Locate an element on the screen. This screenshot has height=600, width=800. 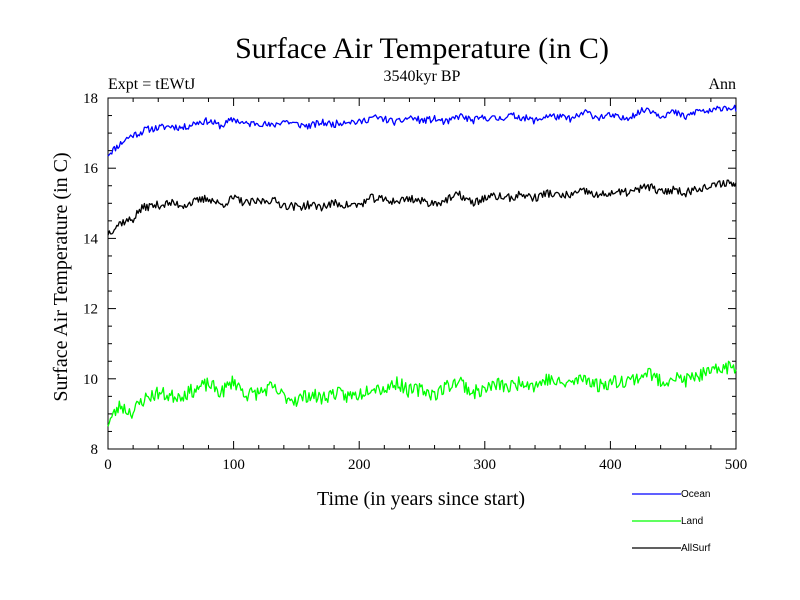
y-tick-label: 16 is located at coordinates (91, 169).